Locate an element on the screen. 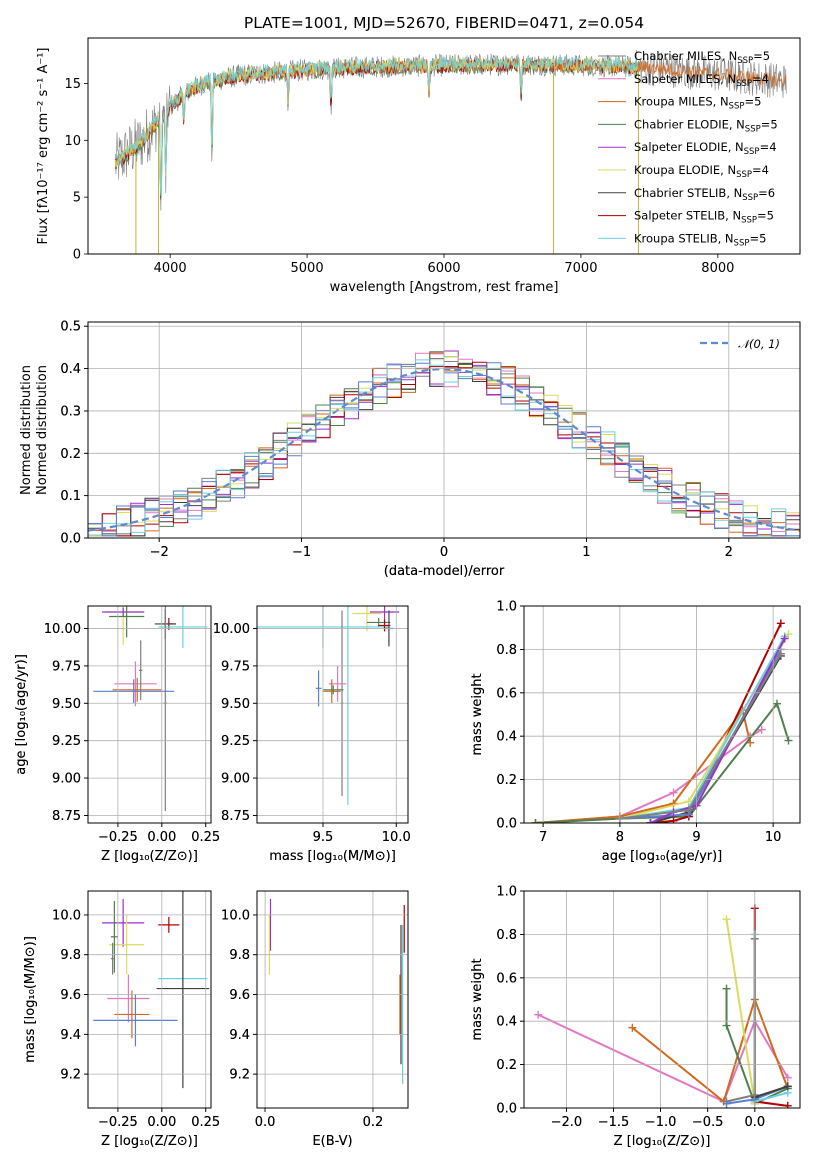  model-spectrum-kroupa-elodie is located at coordinates (376, 126).